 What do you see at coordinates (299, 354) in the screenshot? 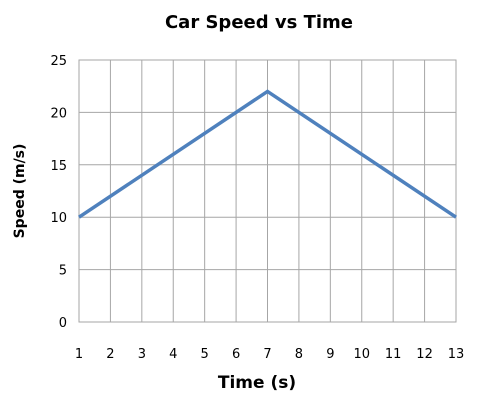
I see `x-tick-label: 8` at bounding box center [299, 354].